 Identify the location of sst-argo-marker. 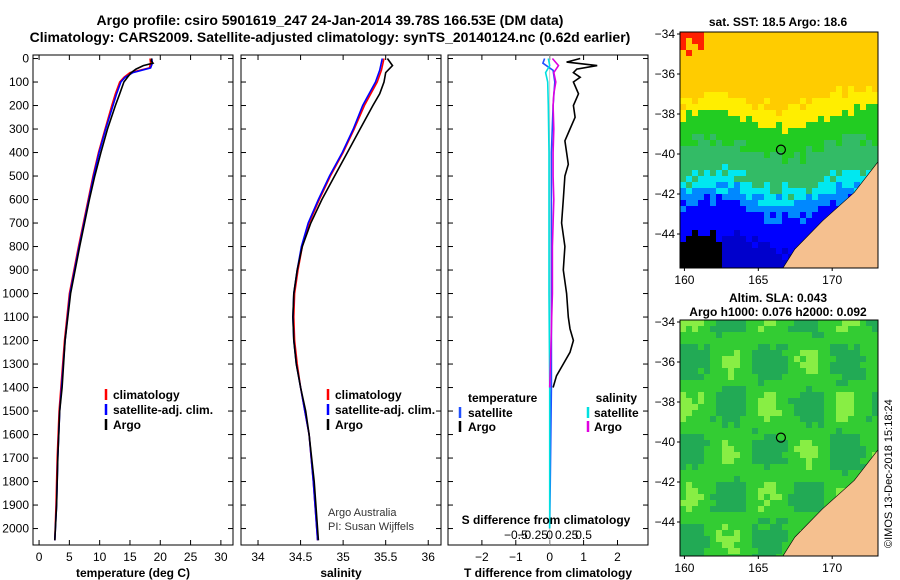
(781, 149).